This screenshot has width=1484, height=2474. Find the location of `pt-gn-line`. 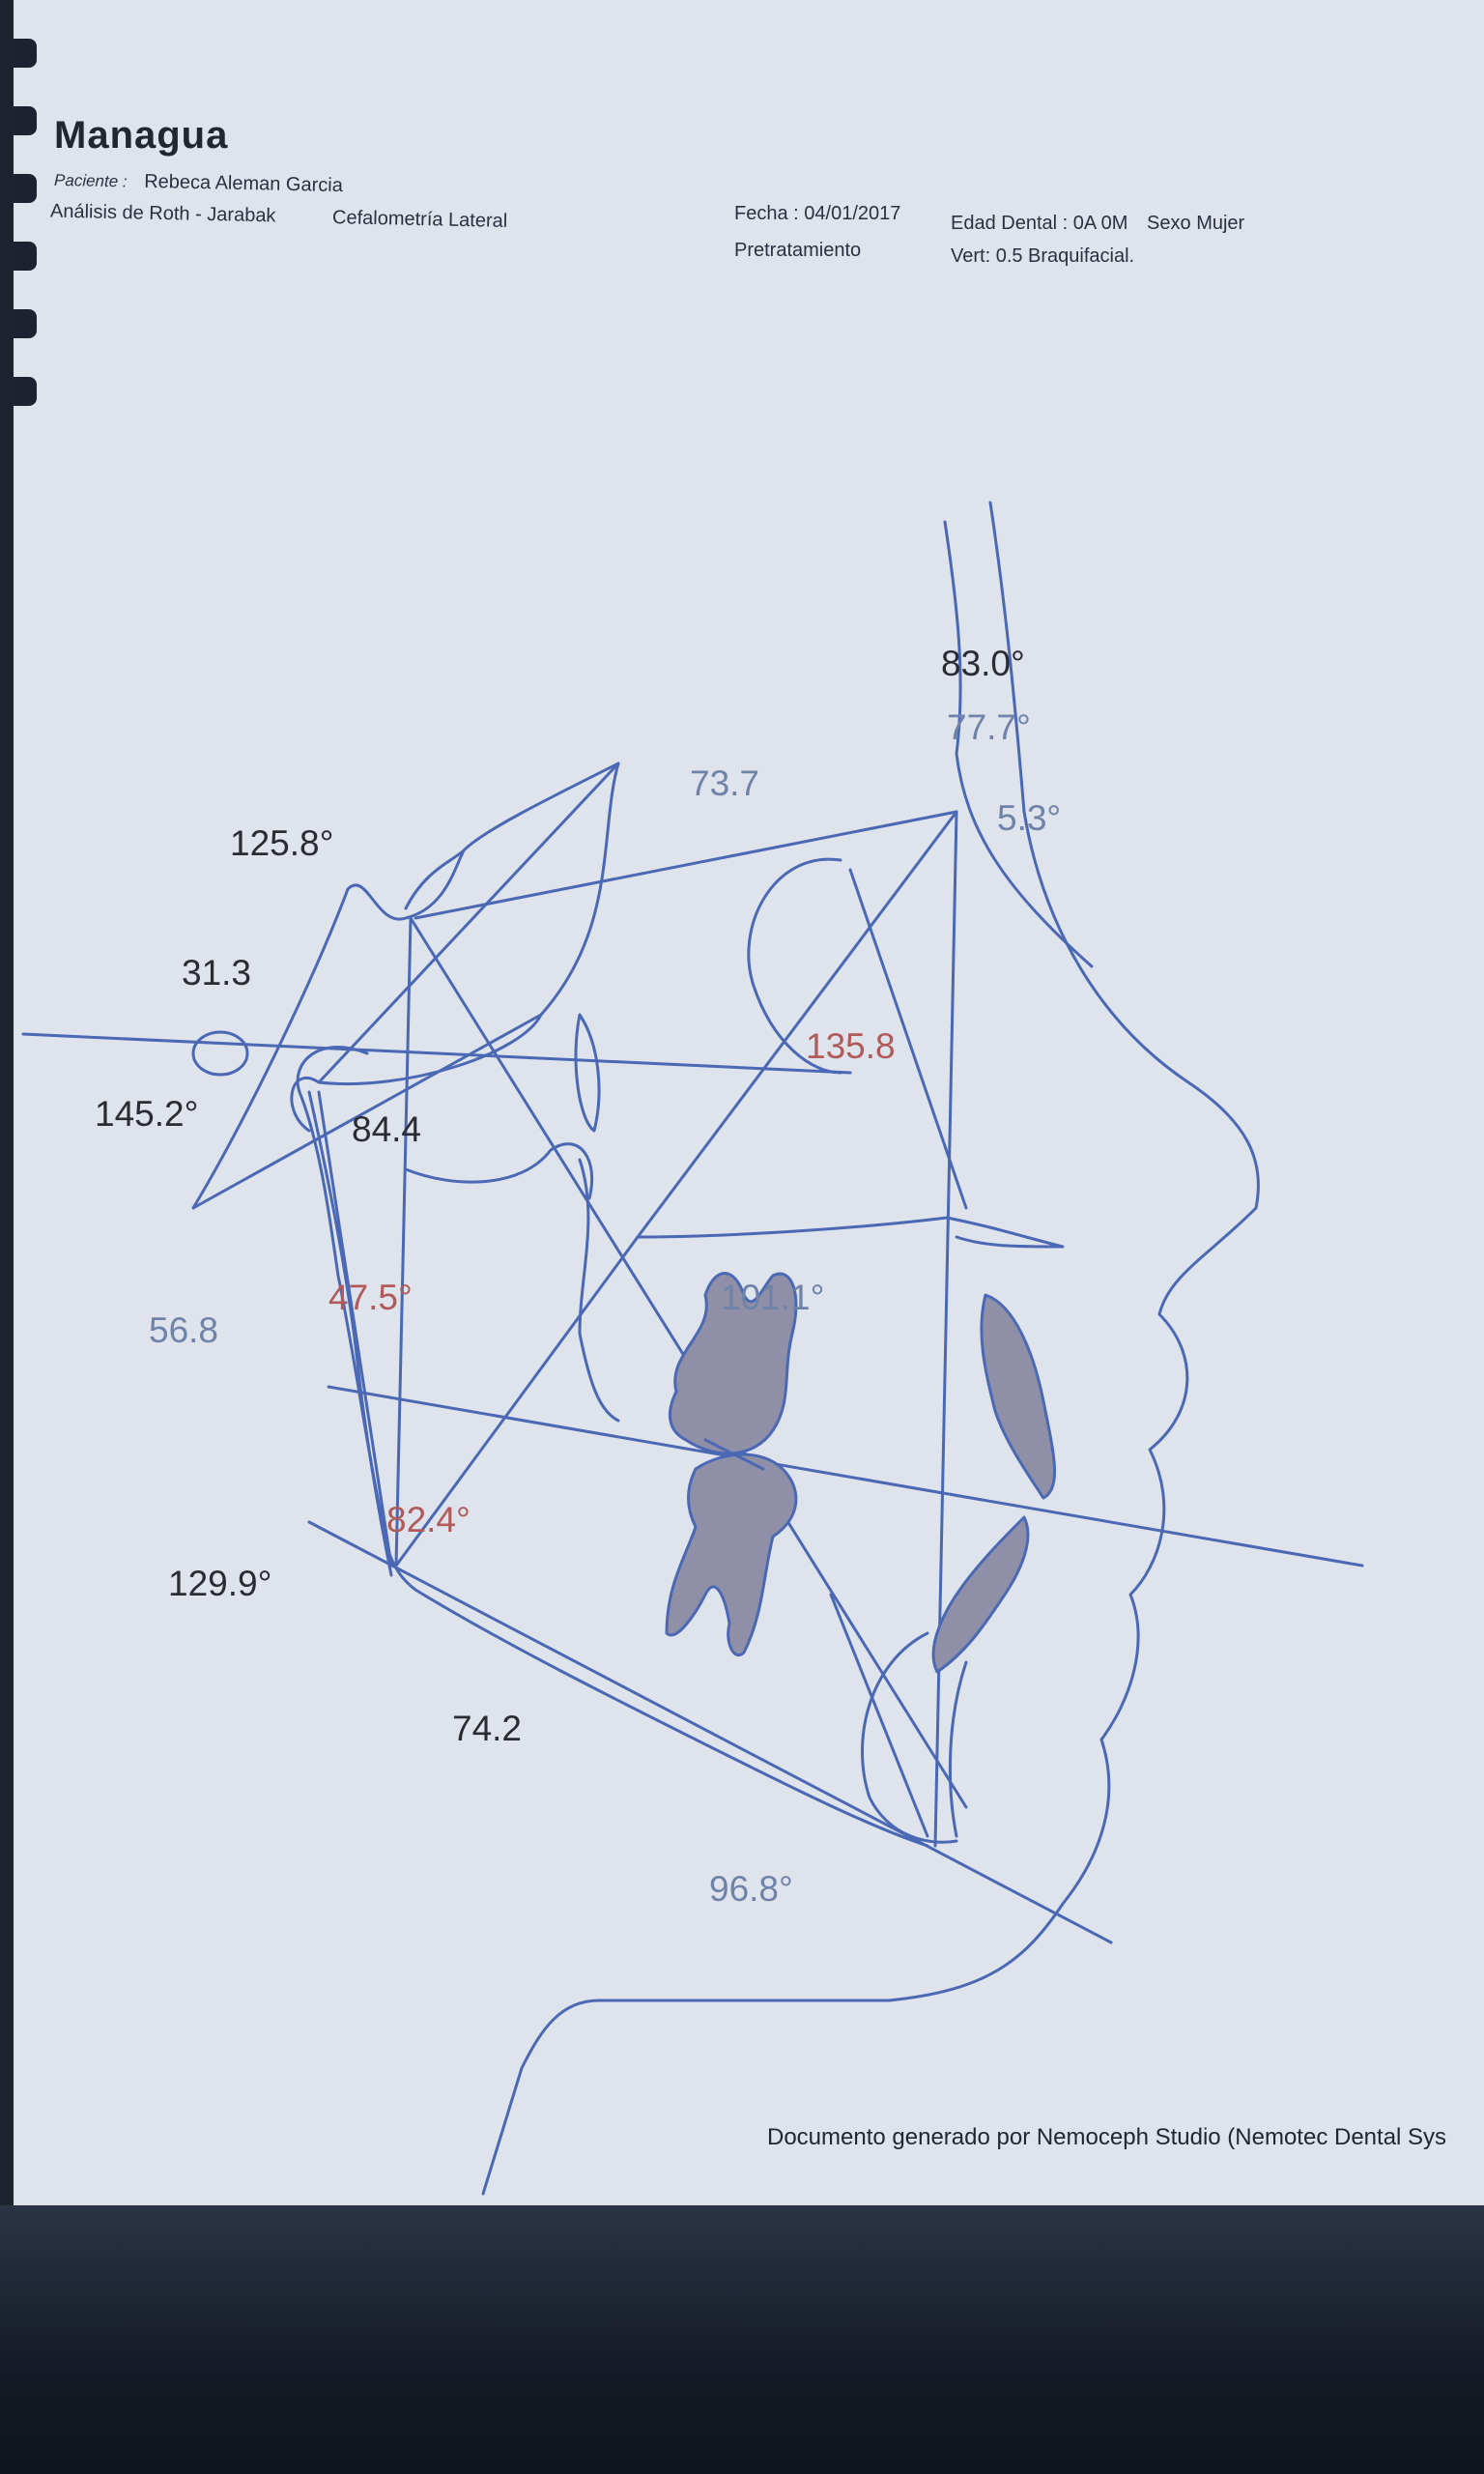

pt-gn-line is located at coordinates (879, 1715).